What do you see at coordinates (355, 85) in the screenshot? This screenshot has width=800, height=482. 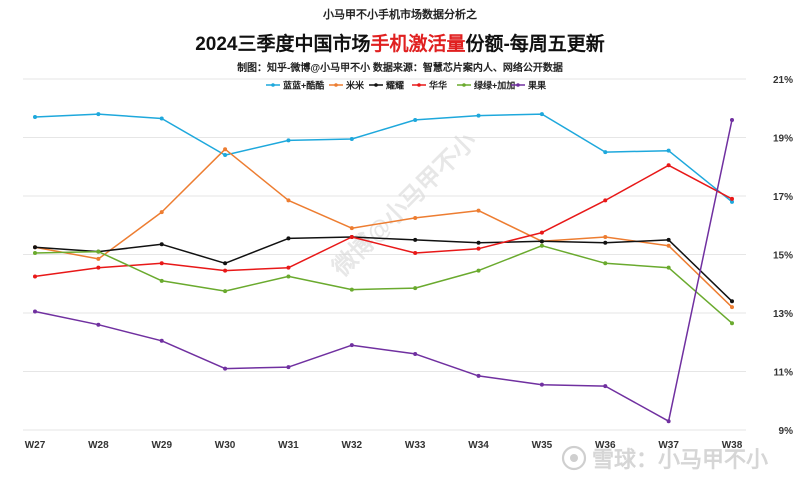 I see `legend-label: 米米` at bounding box center [355, 85].